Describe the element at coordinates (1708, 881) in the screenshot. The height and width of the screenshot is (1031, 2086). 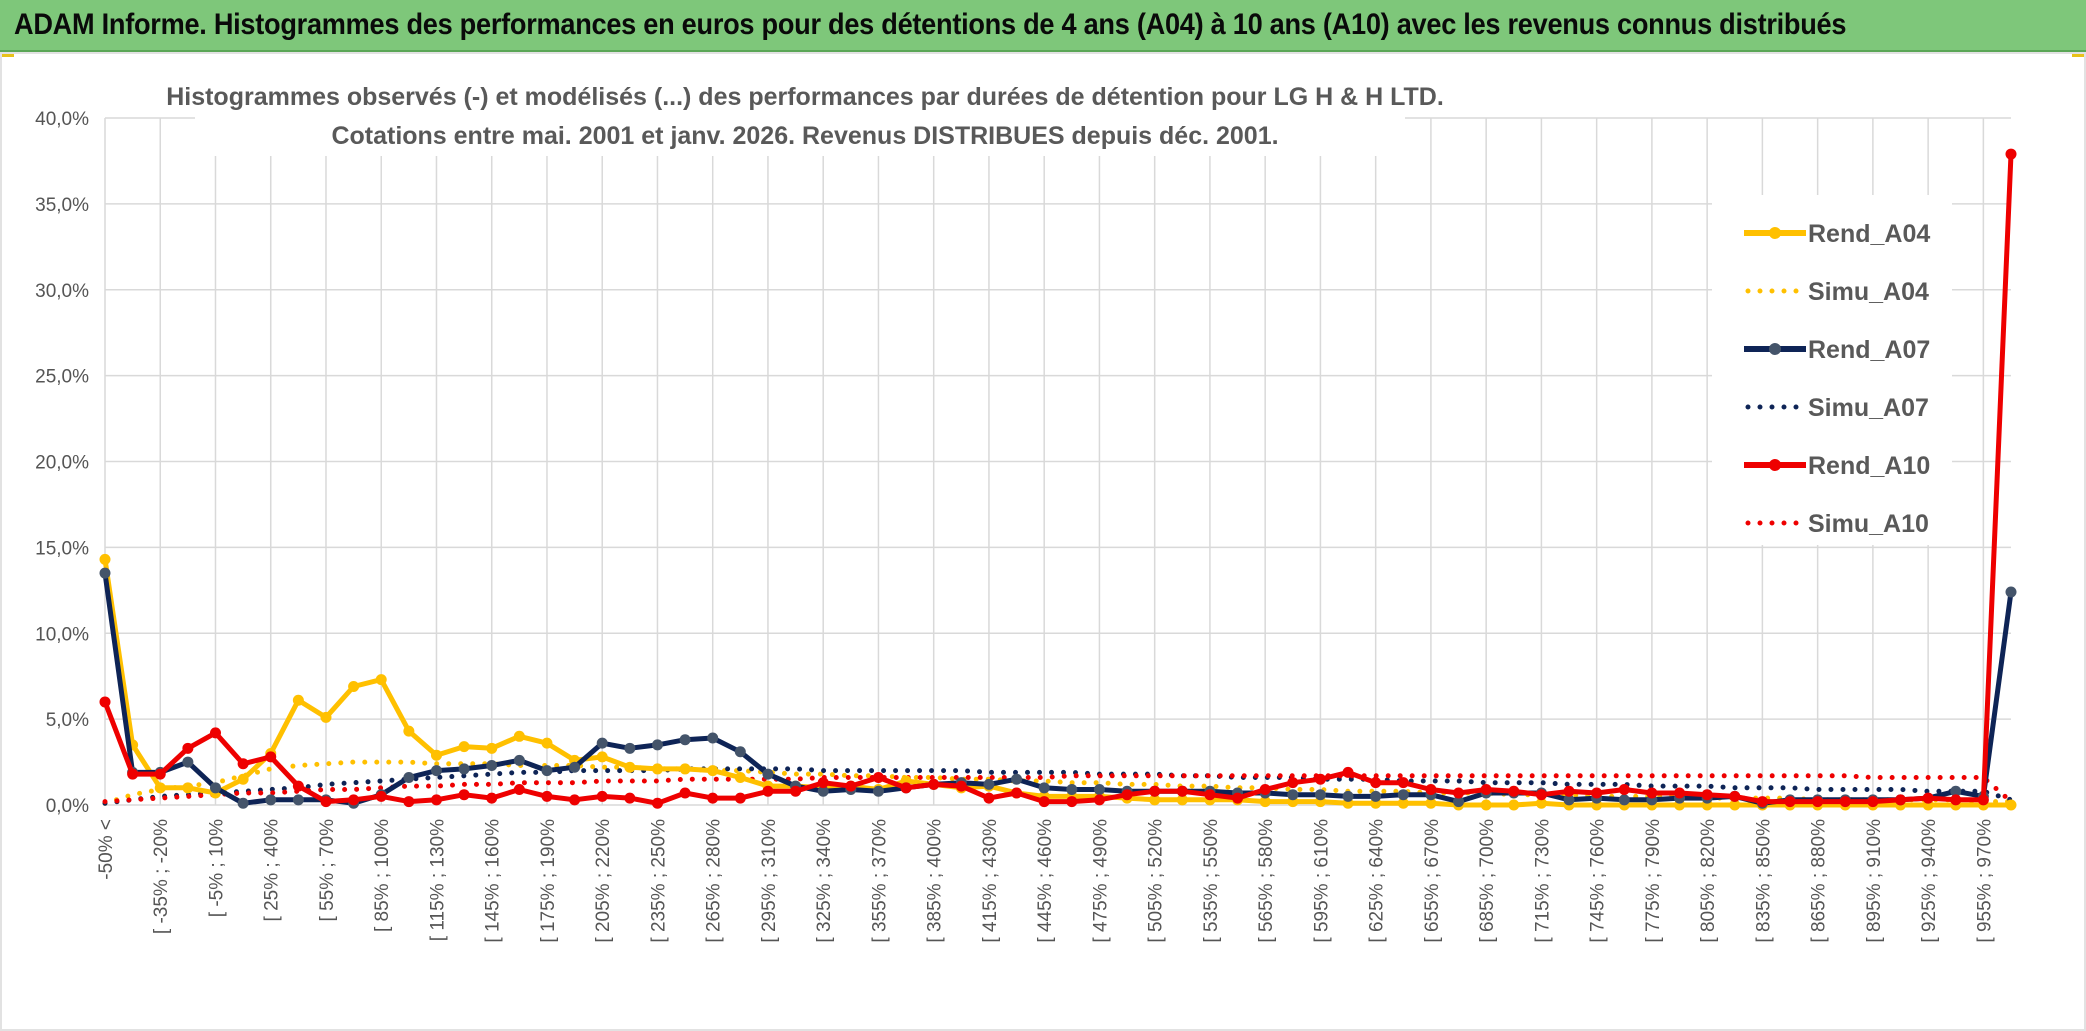
I see `x-tick-label: [ 805% ; 820%` at that location.